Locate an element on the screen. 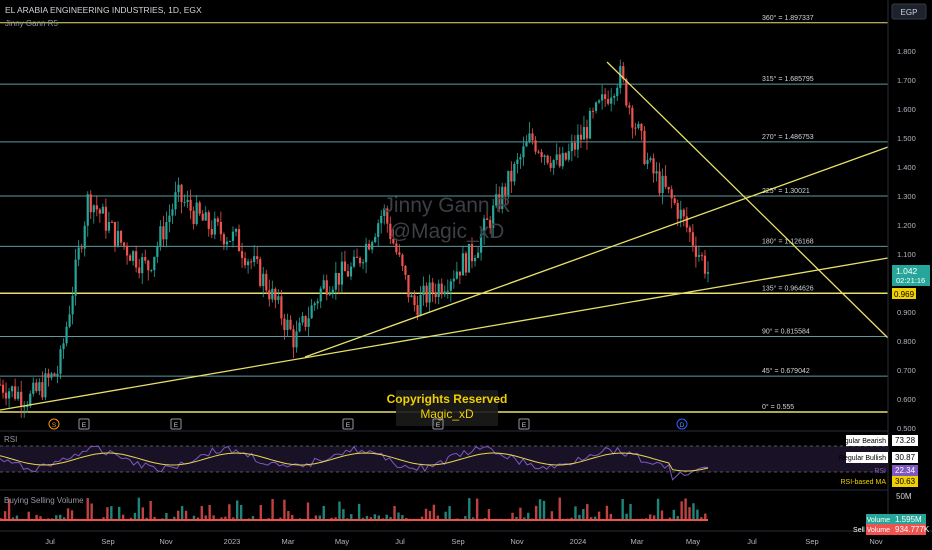 The height and width of the screenshot is (550, 932). event-marker-label: E is located at coordinates (524, 425).